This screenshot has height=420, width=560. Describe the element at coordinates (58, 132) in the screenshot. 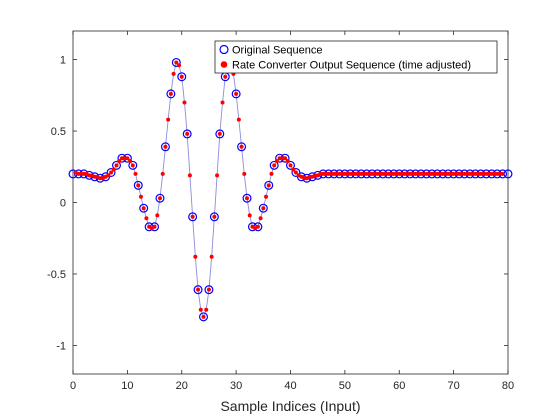

I see `y-tick-label: 0.5` at that location.